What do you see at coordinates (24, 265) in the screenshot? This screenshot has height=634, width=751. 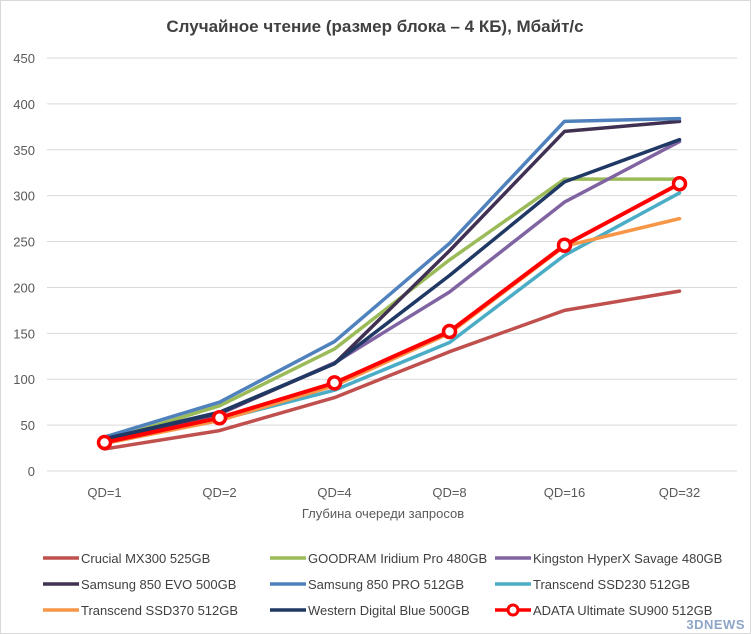 I see `y-axis-ticks: 0 50 100 150 200 250 300 350 400 450` at bounding box center [24, 265].